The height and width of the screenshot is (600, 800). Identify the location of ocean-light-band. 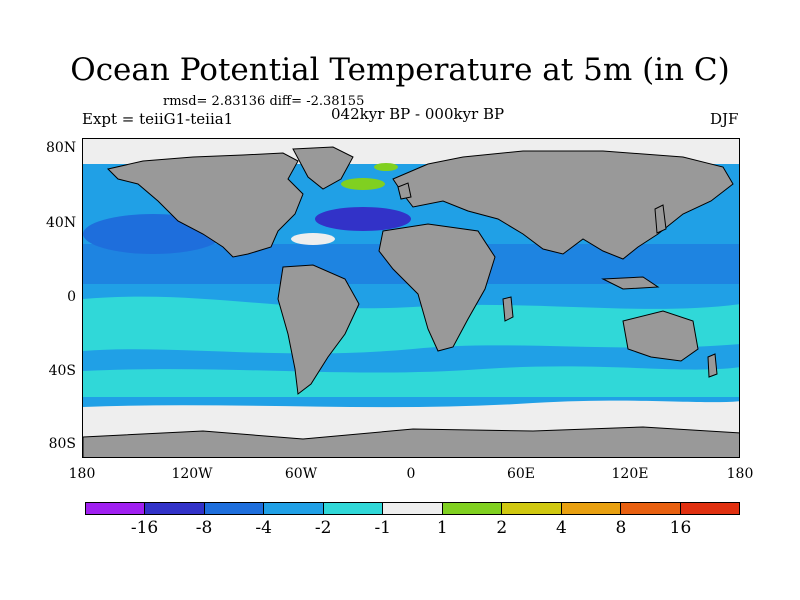
(411, 325).